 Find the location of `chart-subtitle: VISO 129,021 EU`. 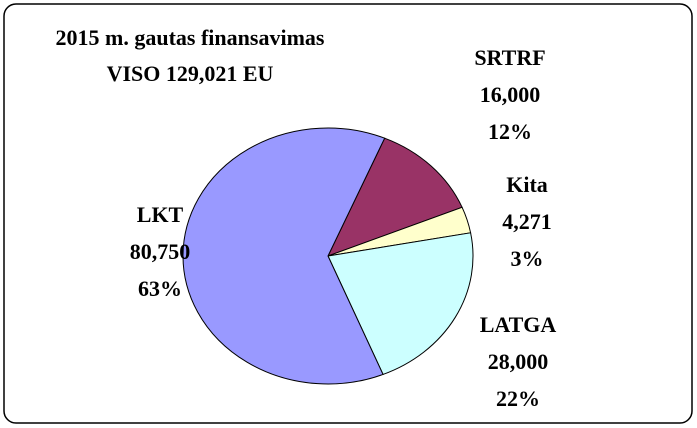

chart-subtitle: VISO 129,021 EU is located at coordinates (190, 73).